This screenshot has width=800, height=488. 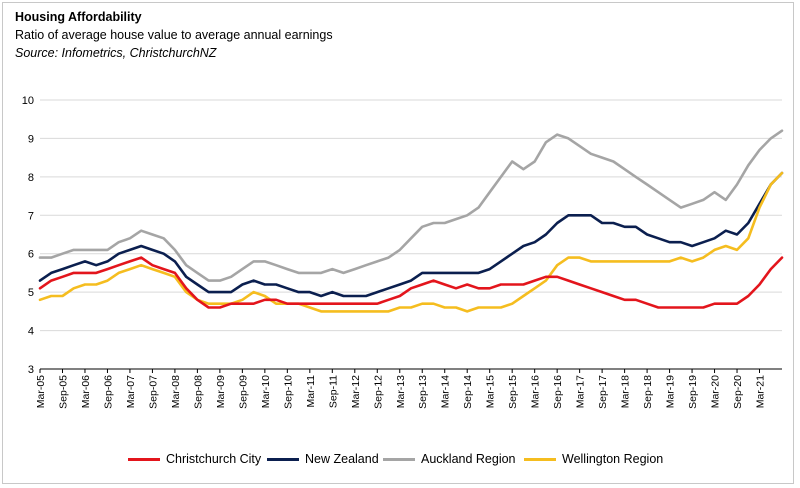 What do you see at coordinates (311, 391) in the screenshot?
I see `x-tick-label: Mar-11` at bounding box center [311, 391].